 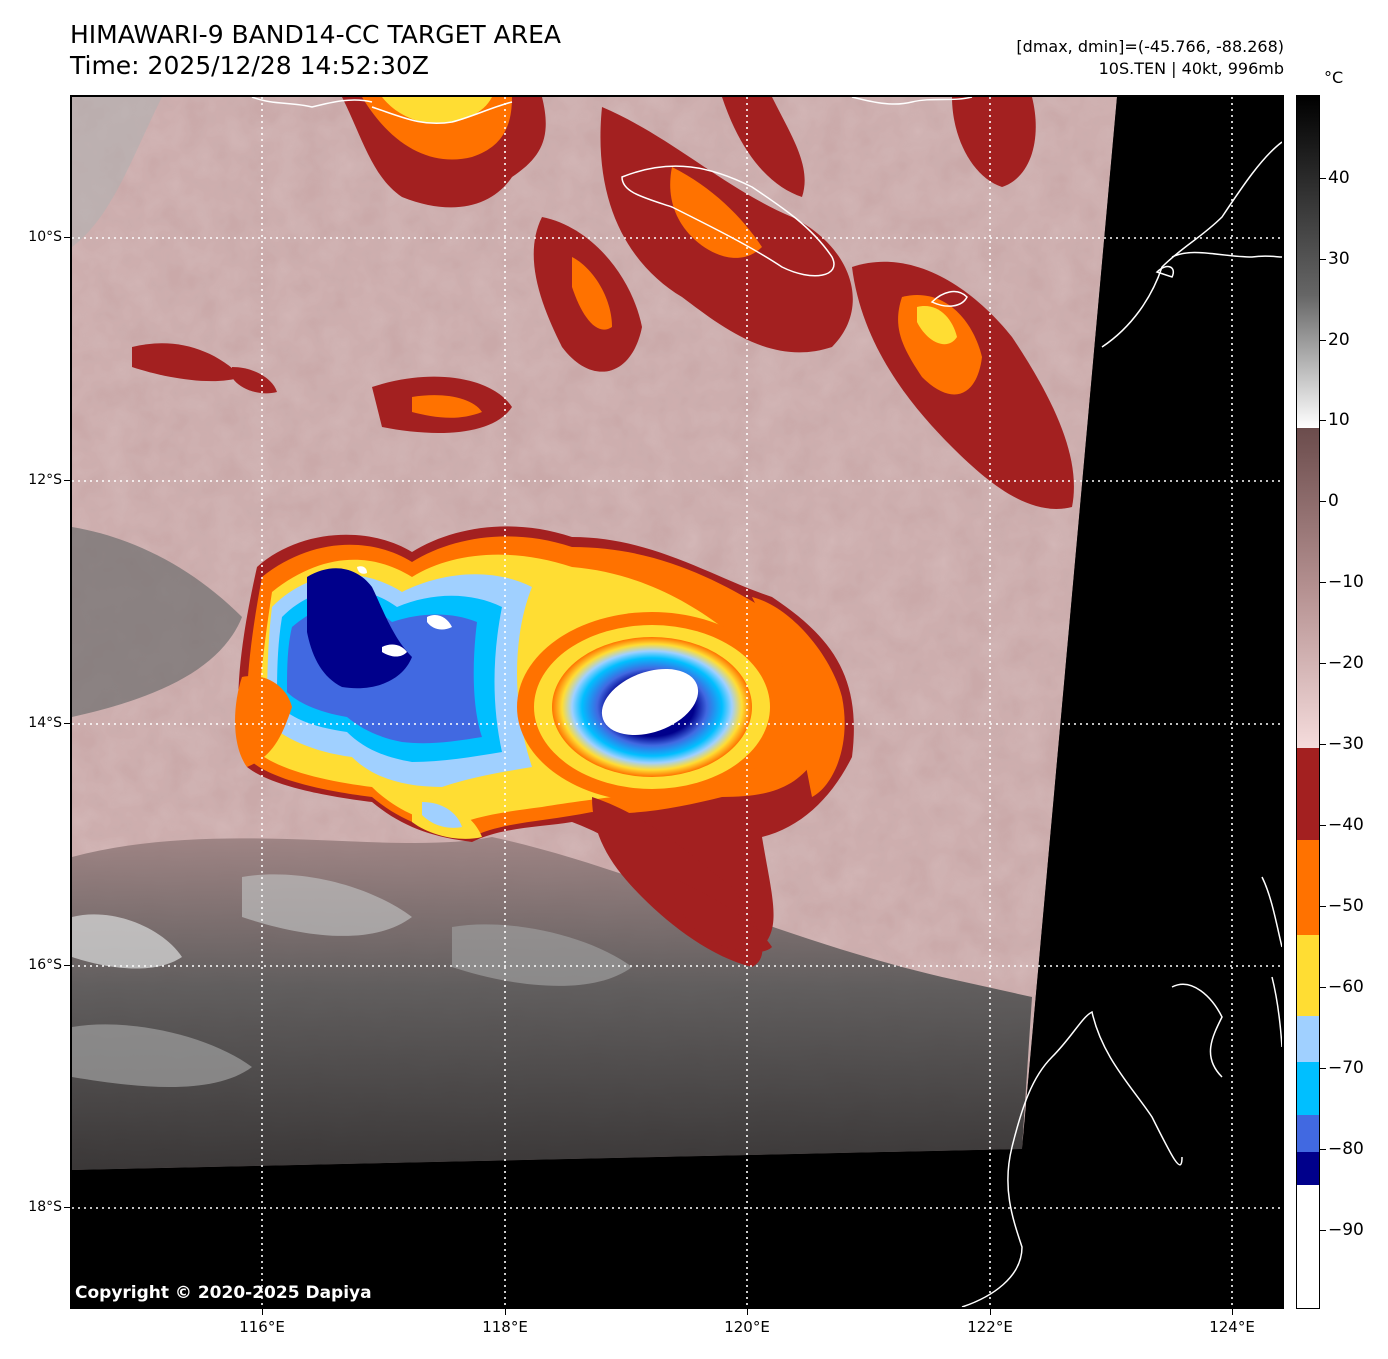 What do you see at coordinates (45, 480) in the screenshot?
I see `lat-label: 12°S` at bounding box center [45, 480].